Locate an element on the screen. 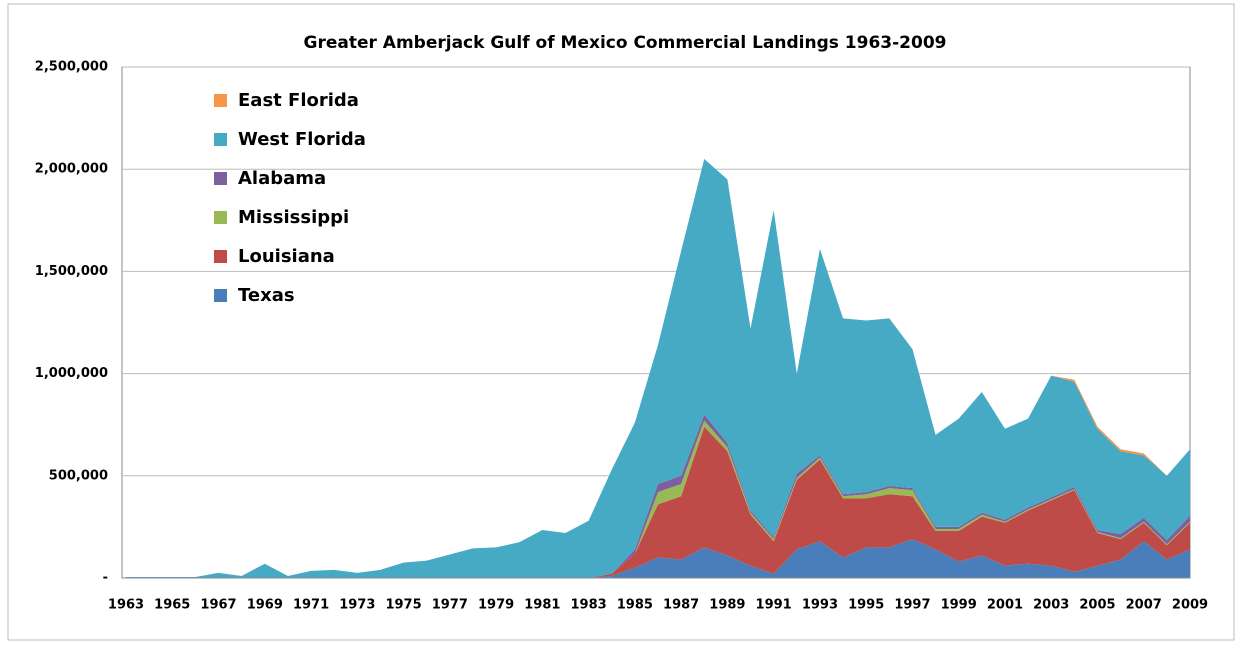 The width and height of the screenshot is (1238, 650). legend-label: West Florida is located at coordinates (302, 139).